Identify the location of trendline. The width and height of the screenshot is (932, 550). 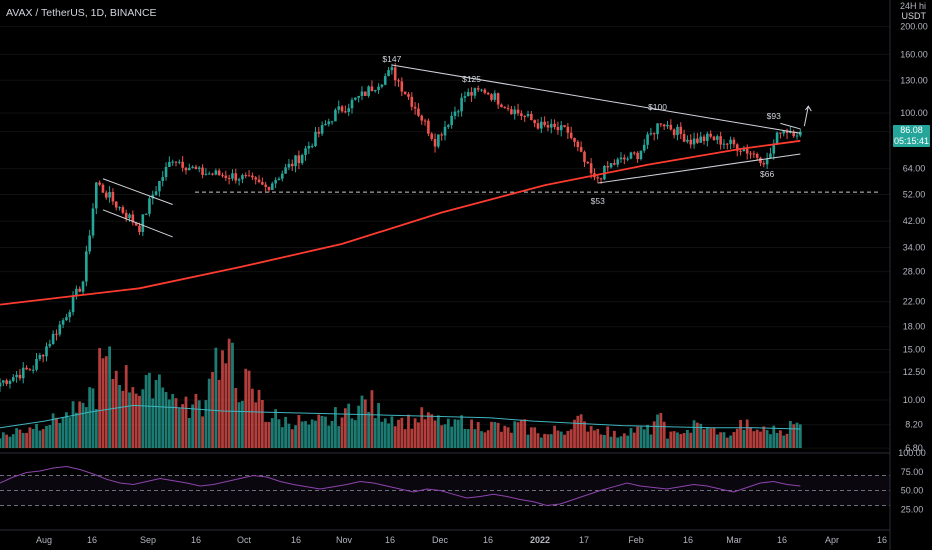
(137, 223).